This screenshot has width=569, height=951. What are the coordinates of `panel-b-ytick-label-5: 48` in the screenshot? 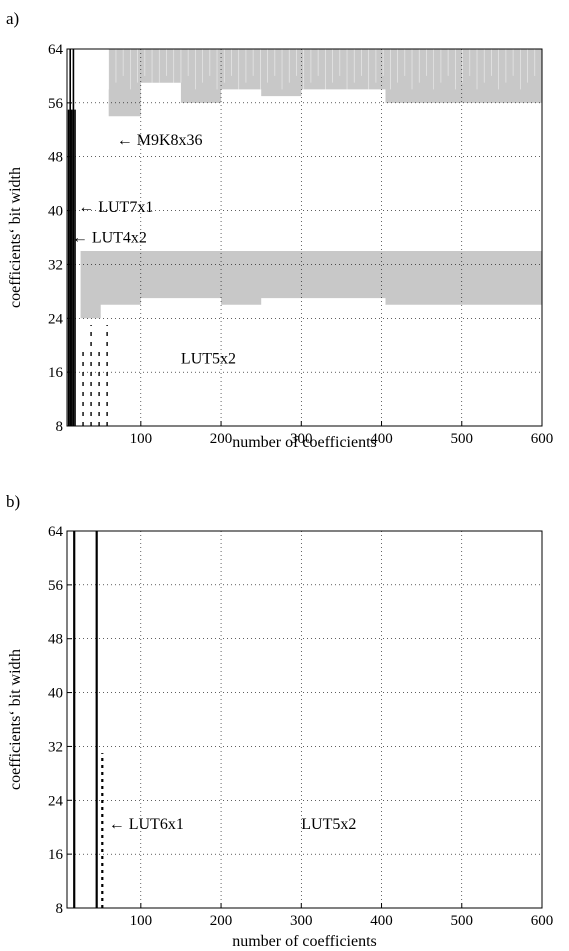 It's located at (55, 640).